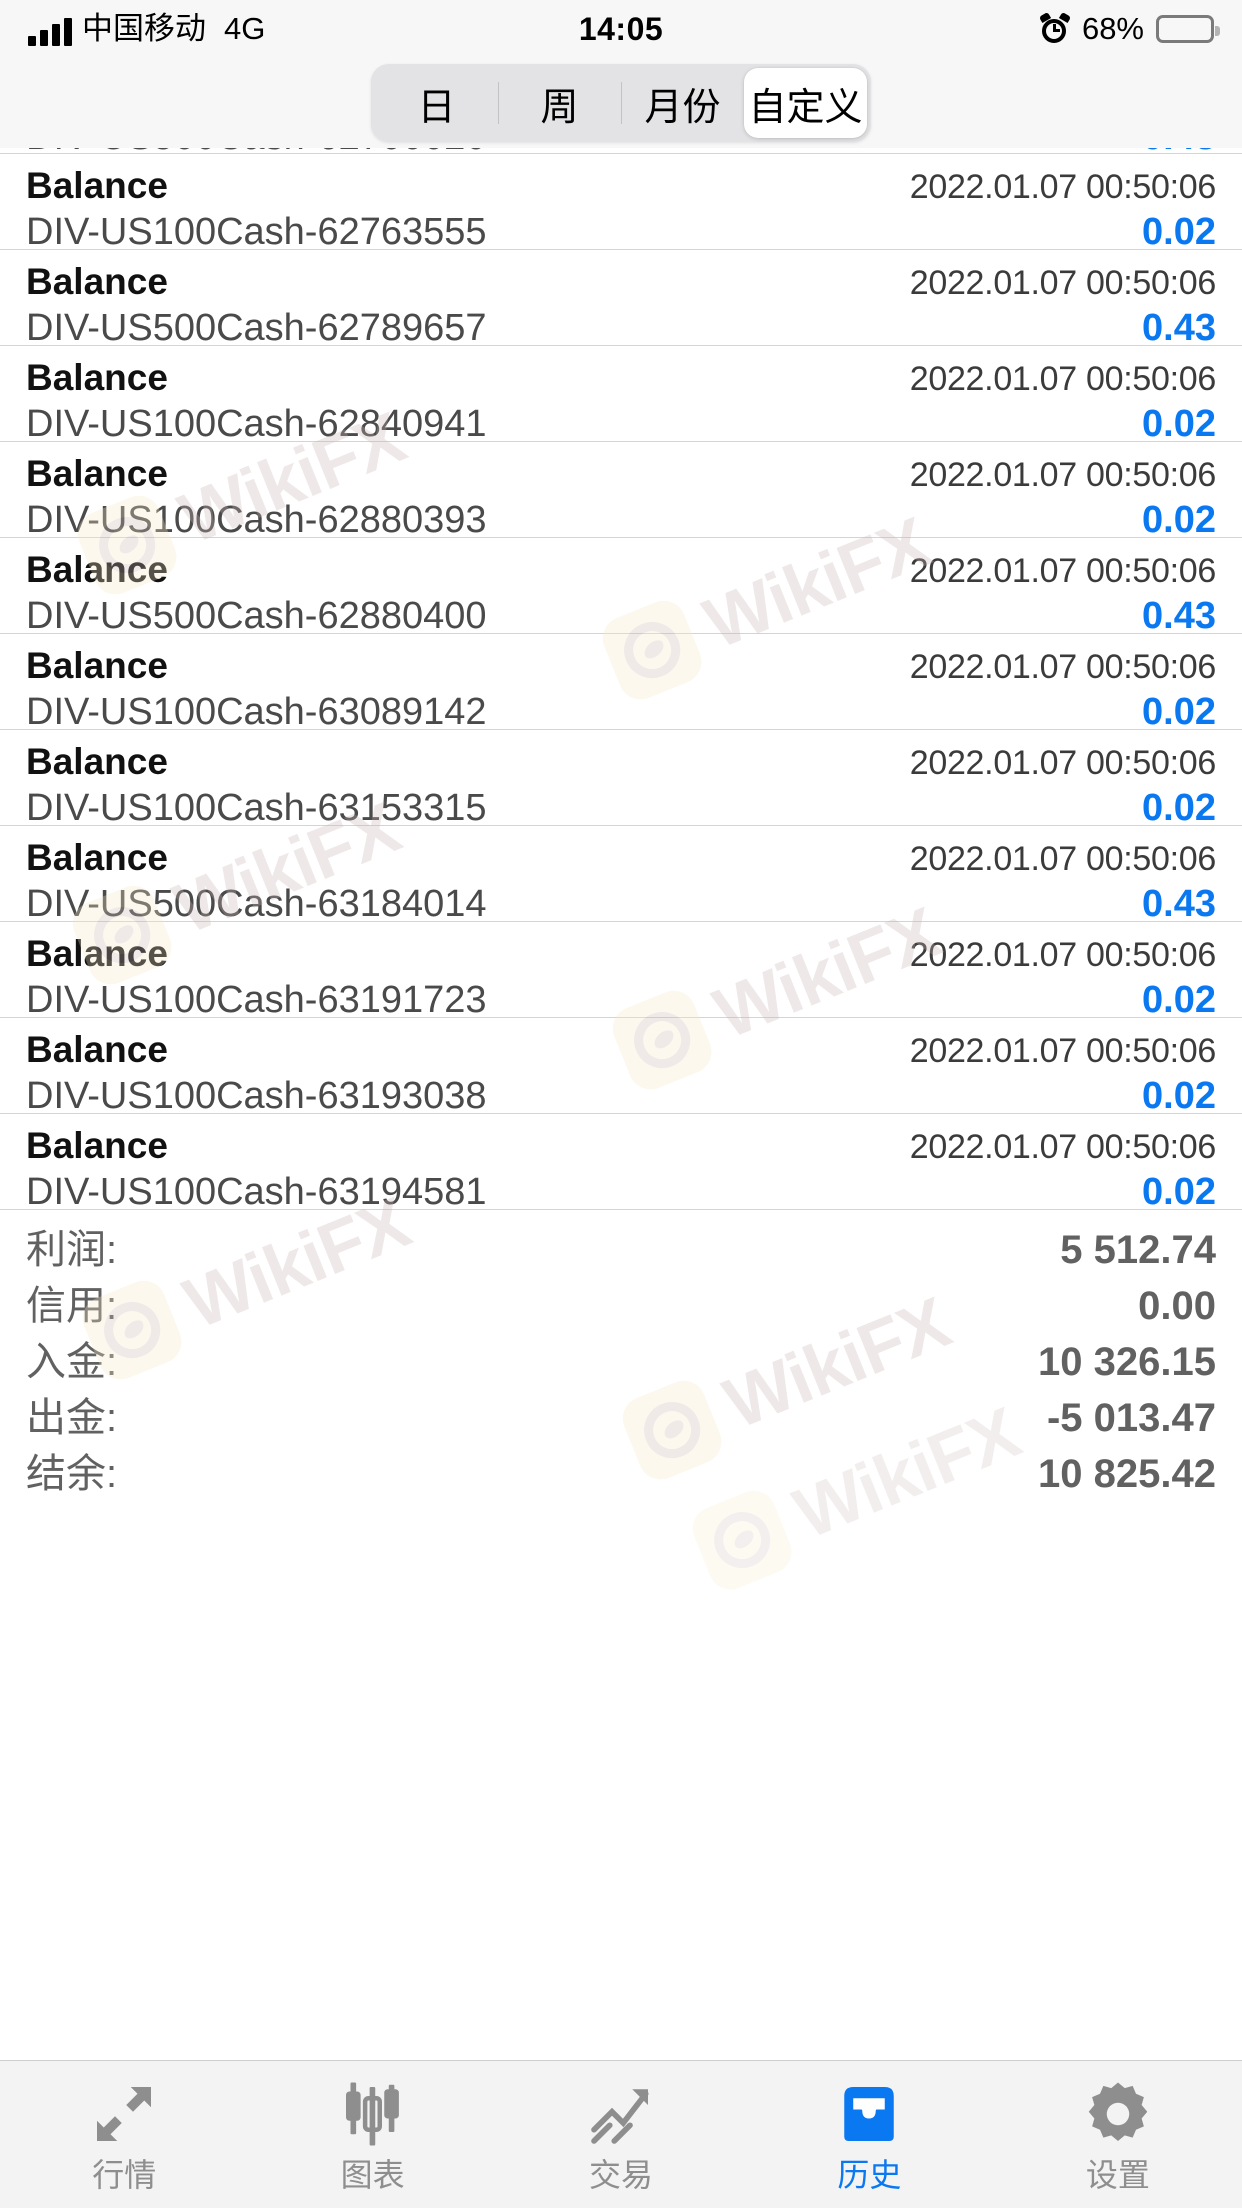 This screenshot has width=1242, height=2208. Describe the element at coordinates (256, 712) in the screenshot. I see `row-symbol: DIV-US100Cash-63089142` at that location.